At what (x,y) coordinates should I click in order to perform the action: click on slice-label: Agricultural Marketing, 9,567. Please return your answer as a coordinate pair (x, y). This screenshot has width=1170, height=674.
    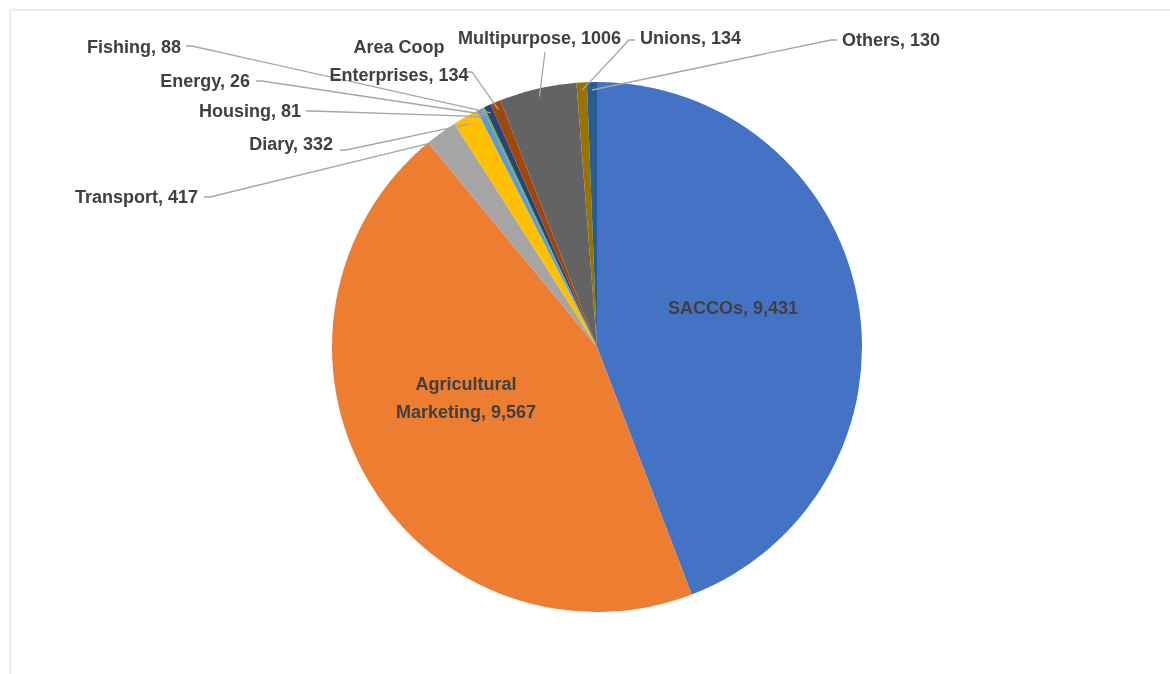
    Looking at the image, I should click on (466, 398).